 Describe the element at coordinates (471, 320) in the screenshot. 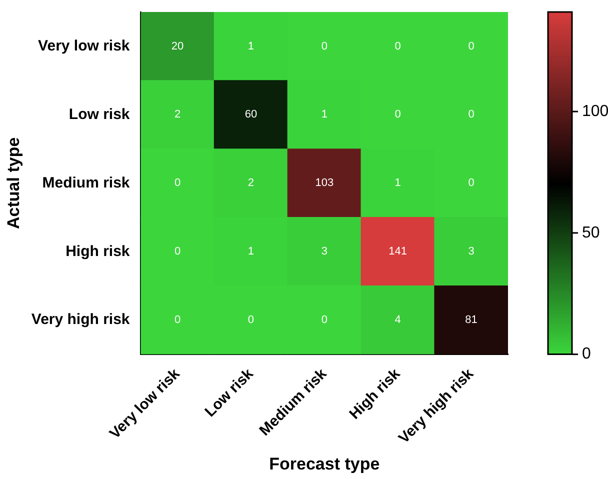

I see `data-label: 81` at that location.